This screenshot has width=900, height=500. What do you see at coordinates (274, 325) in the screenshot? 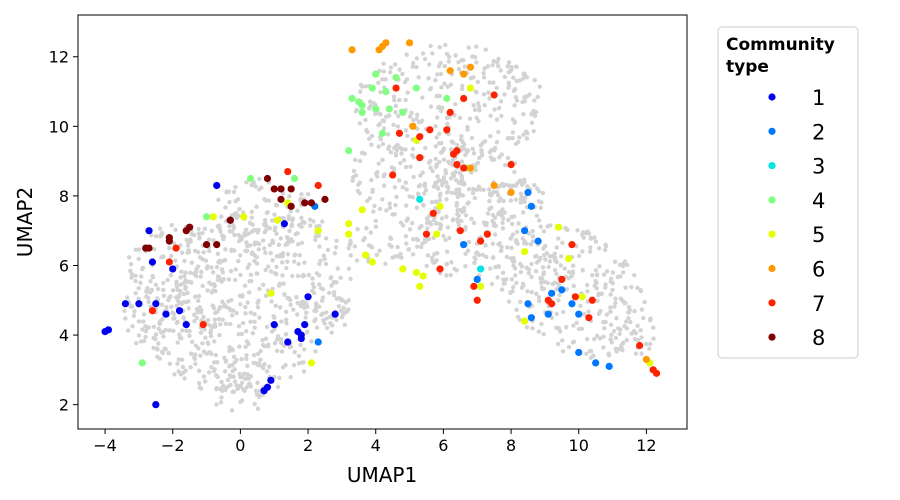
I see `community-1-point` at bounding box center [274, 325].